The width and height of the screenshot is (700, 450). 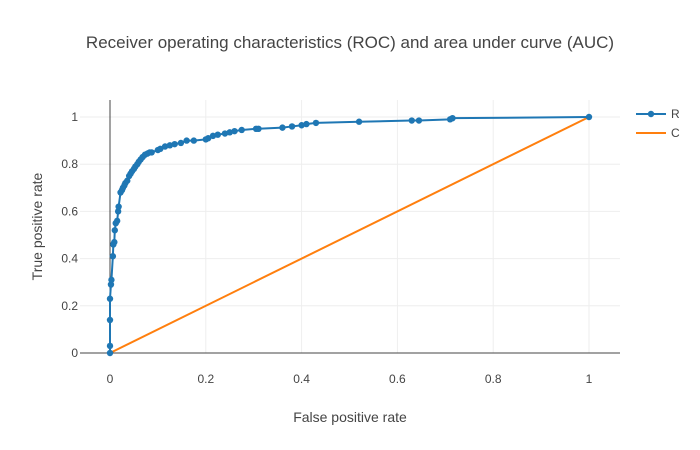 What do you see at coordinates (69, 306) in the screenshot?
I see `y-tick-label: 0.2` at bounding box center [69, 306].